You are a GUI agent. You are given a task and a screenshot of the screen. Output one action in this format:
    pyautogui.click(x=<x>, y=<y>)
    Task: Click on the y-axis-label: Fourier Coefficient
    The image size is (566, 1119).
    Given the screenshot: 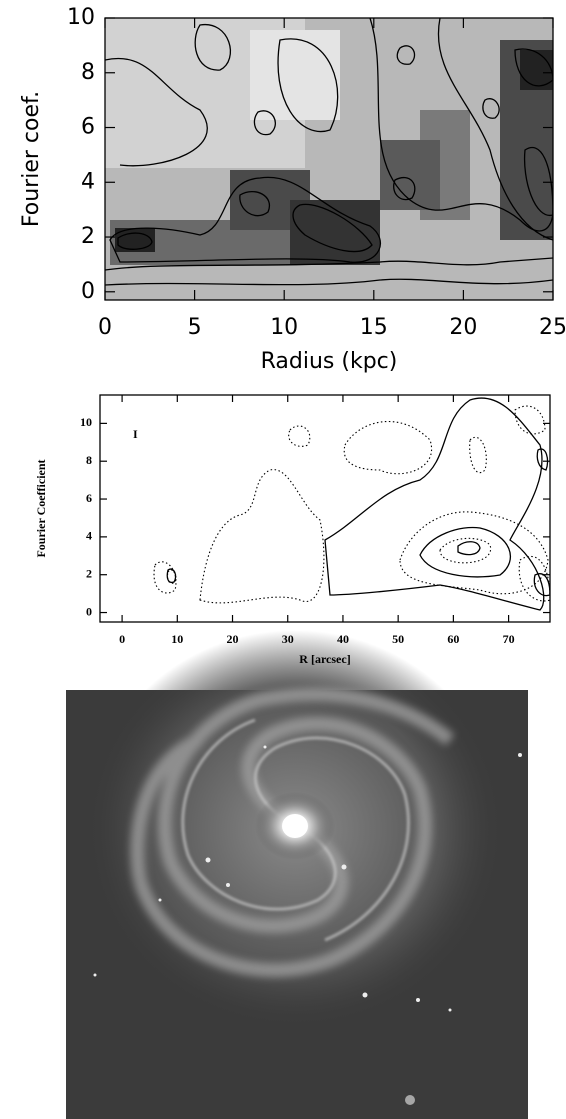 What is the action you would take?
    pyautogui.click(x=41, y=508)
    